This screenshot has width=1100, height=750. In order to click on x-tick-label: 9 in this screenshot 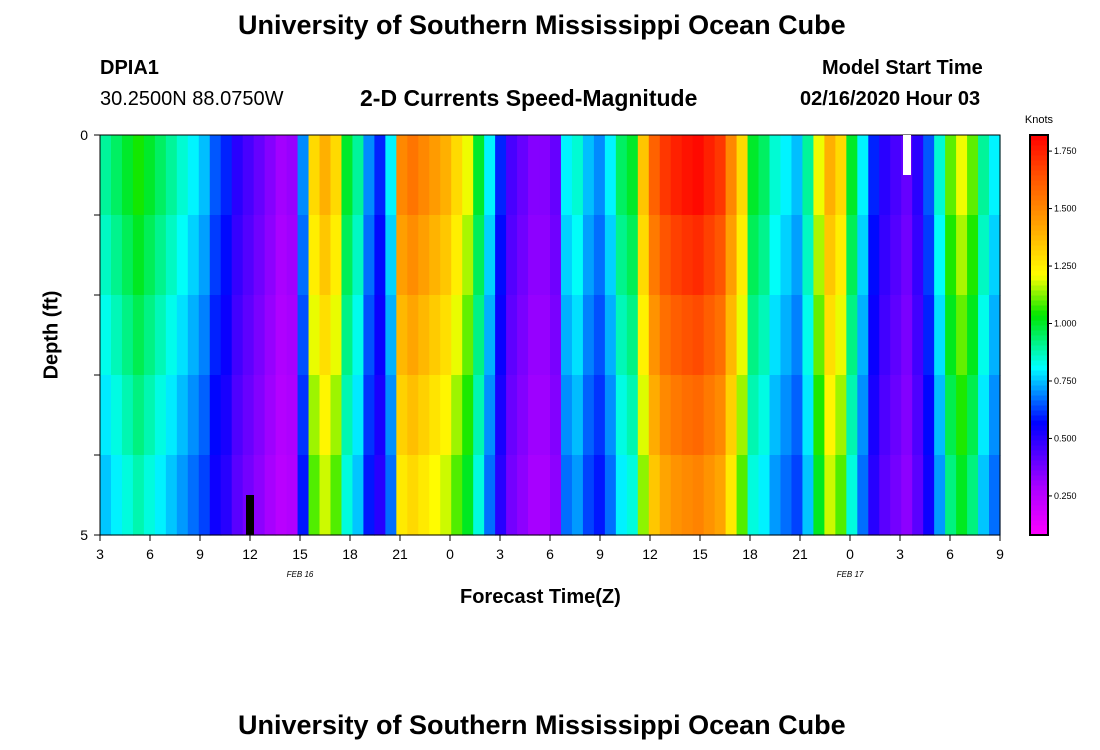, I will do `click(1000, 554)`.